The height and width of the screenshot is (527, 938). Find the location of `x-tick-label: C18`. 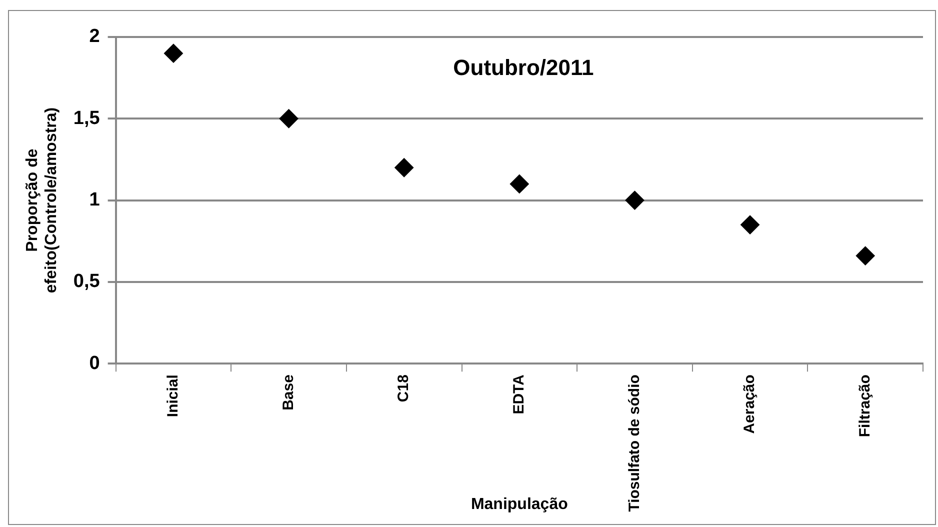

x-tick-label: C18 is located at coordinates (403, 388).